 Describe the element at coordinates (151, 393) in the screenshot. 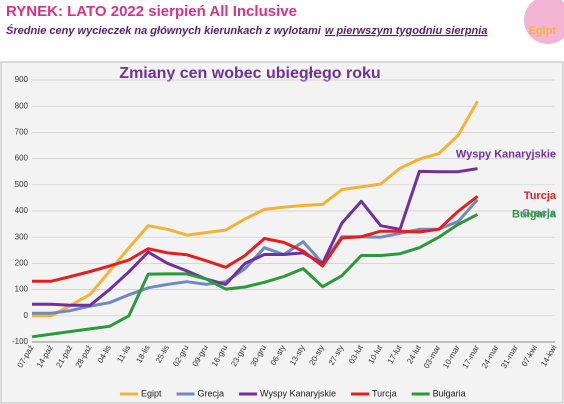

I see `legend-label: Egipt` at that location.